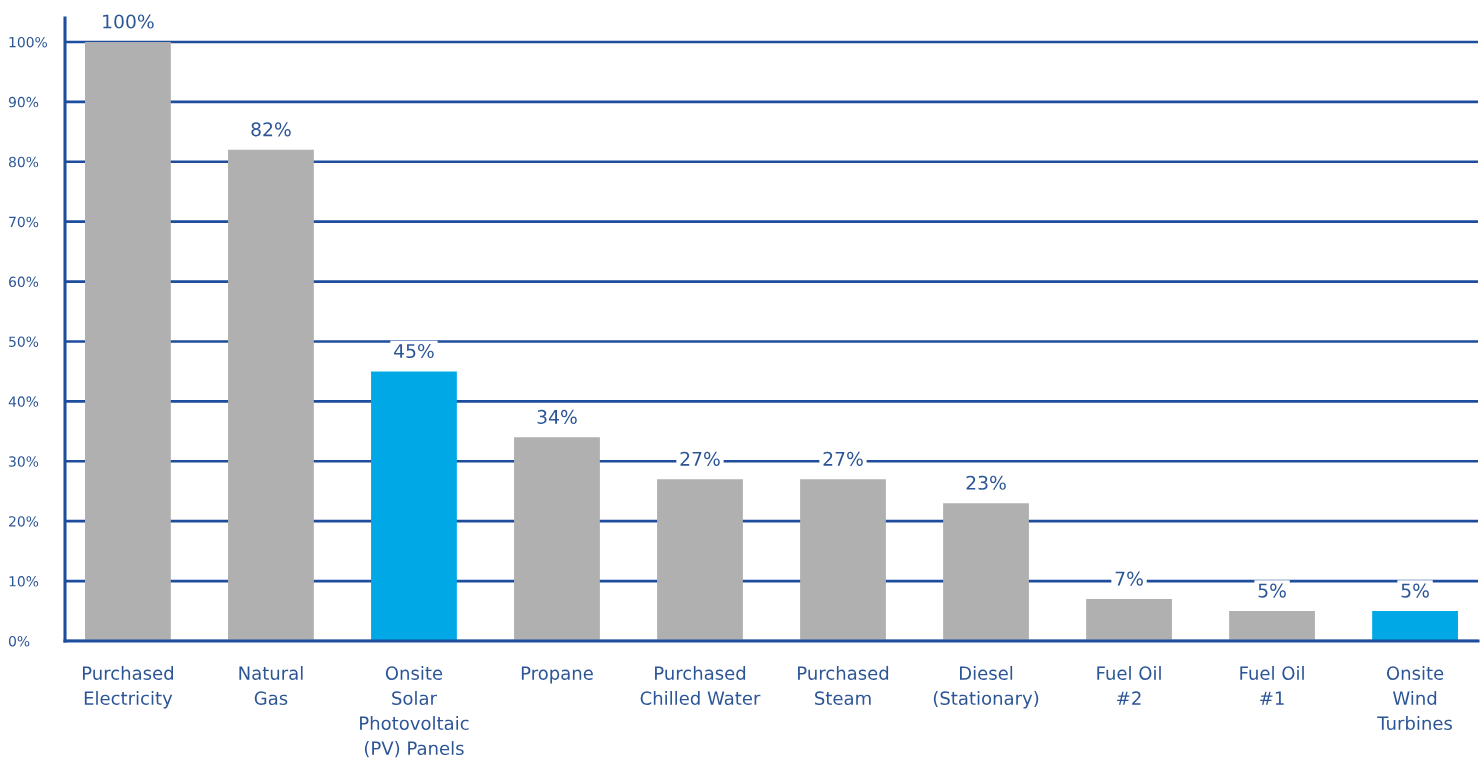  Describe the element at coordinates (24, 341) in the screenshot. I see `y-tick-label: 50%` at that location.